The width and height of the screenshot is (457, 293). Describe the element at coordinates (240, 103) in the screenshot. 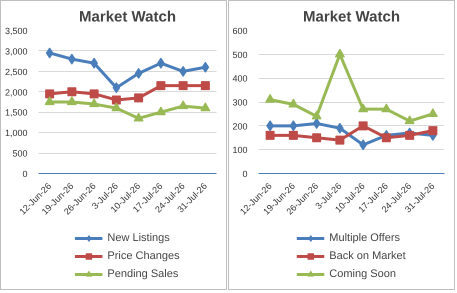

I see `y-tick-label: 300` at that location.